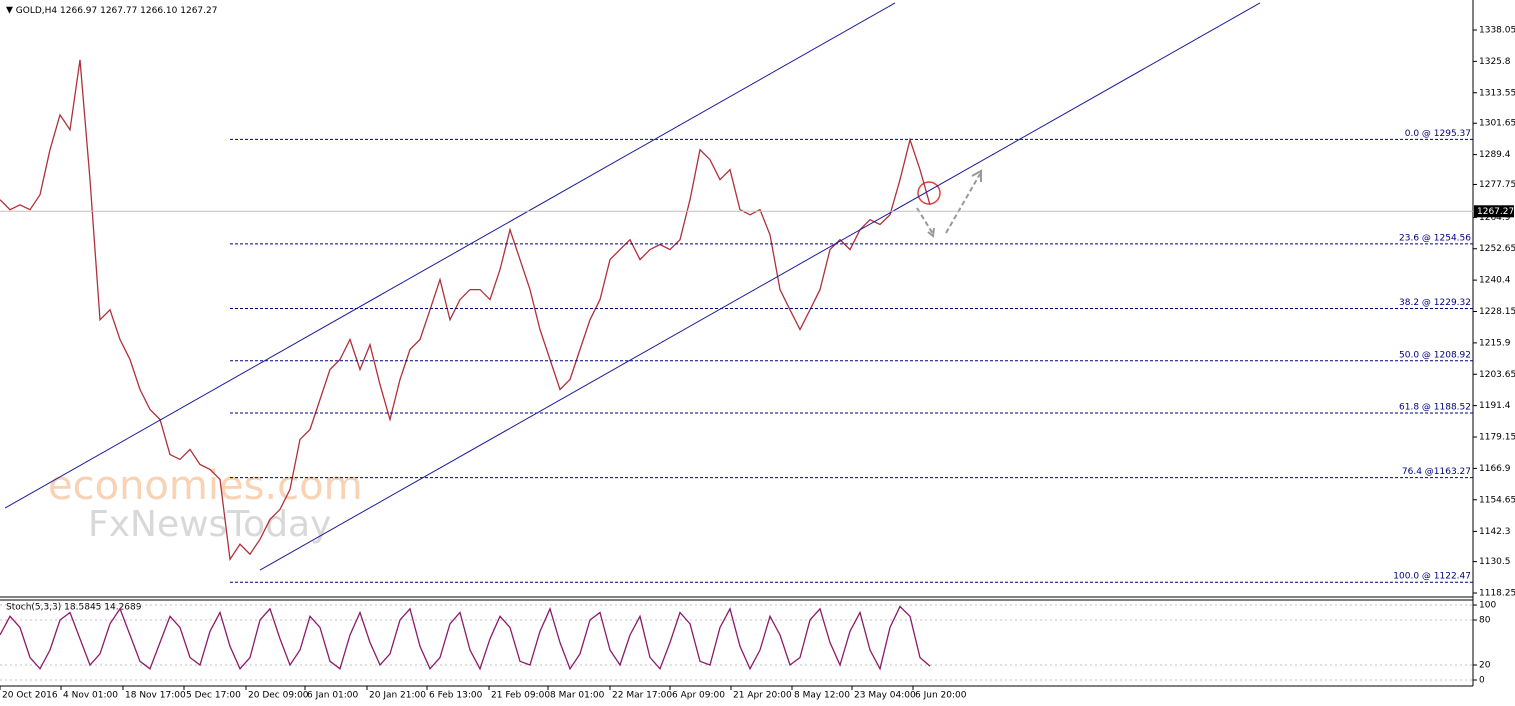  What do you see at coordinates (577, 696) in the screenshot?
I see `x-tick-label: 8 Mar 01:00` at bounding box center [577, 696].